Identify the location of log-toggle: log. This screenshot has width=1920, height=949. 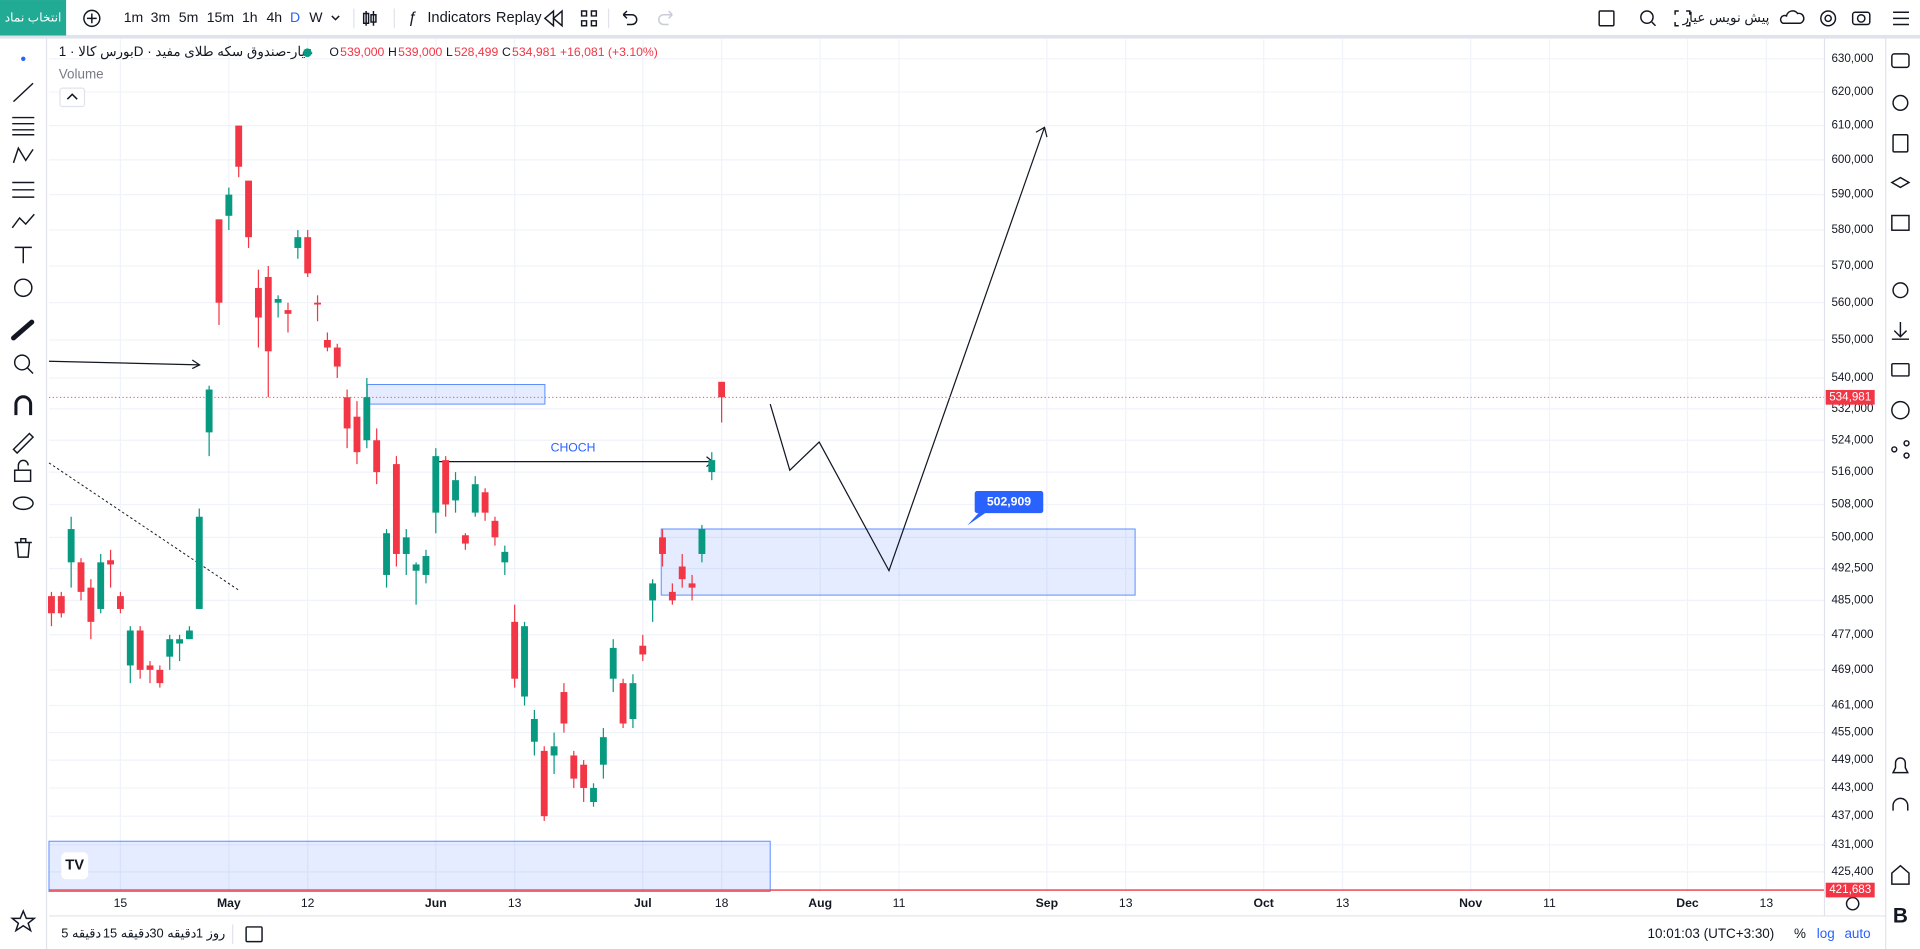
(1826, 933).